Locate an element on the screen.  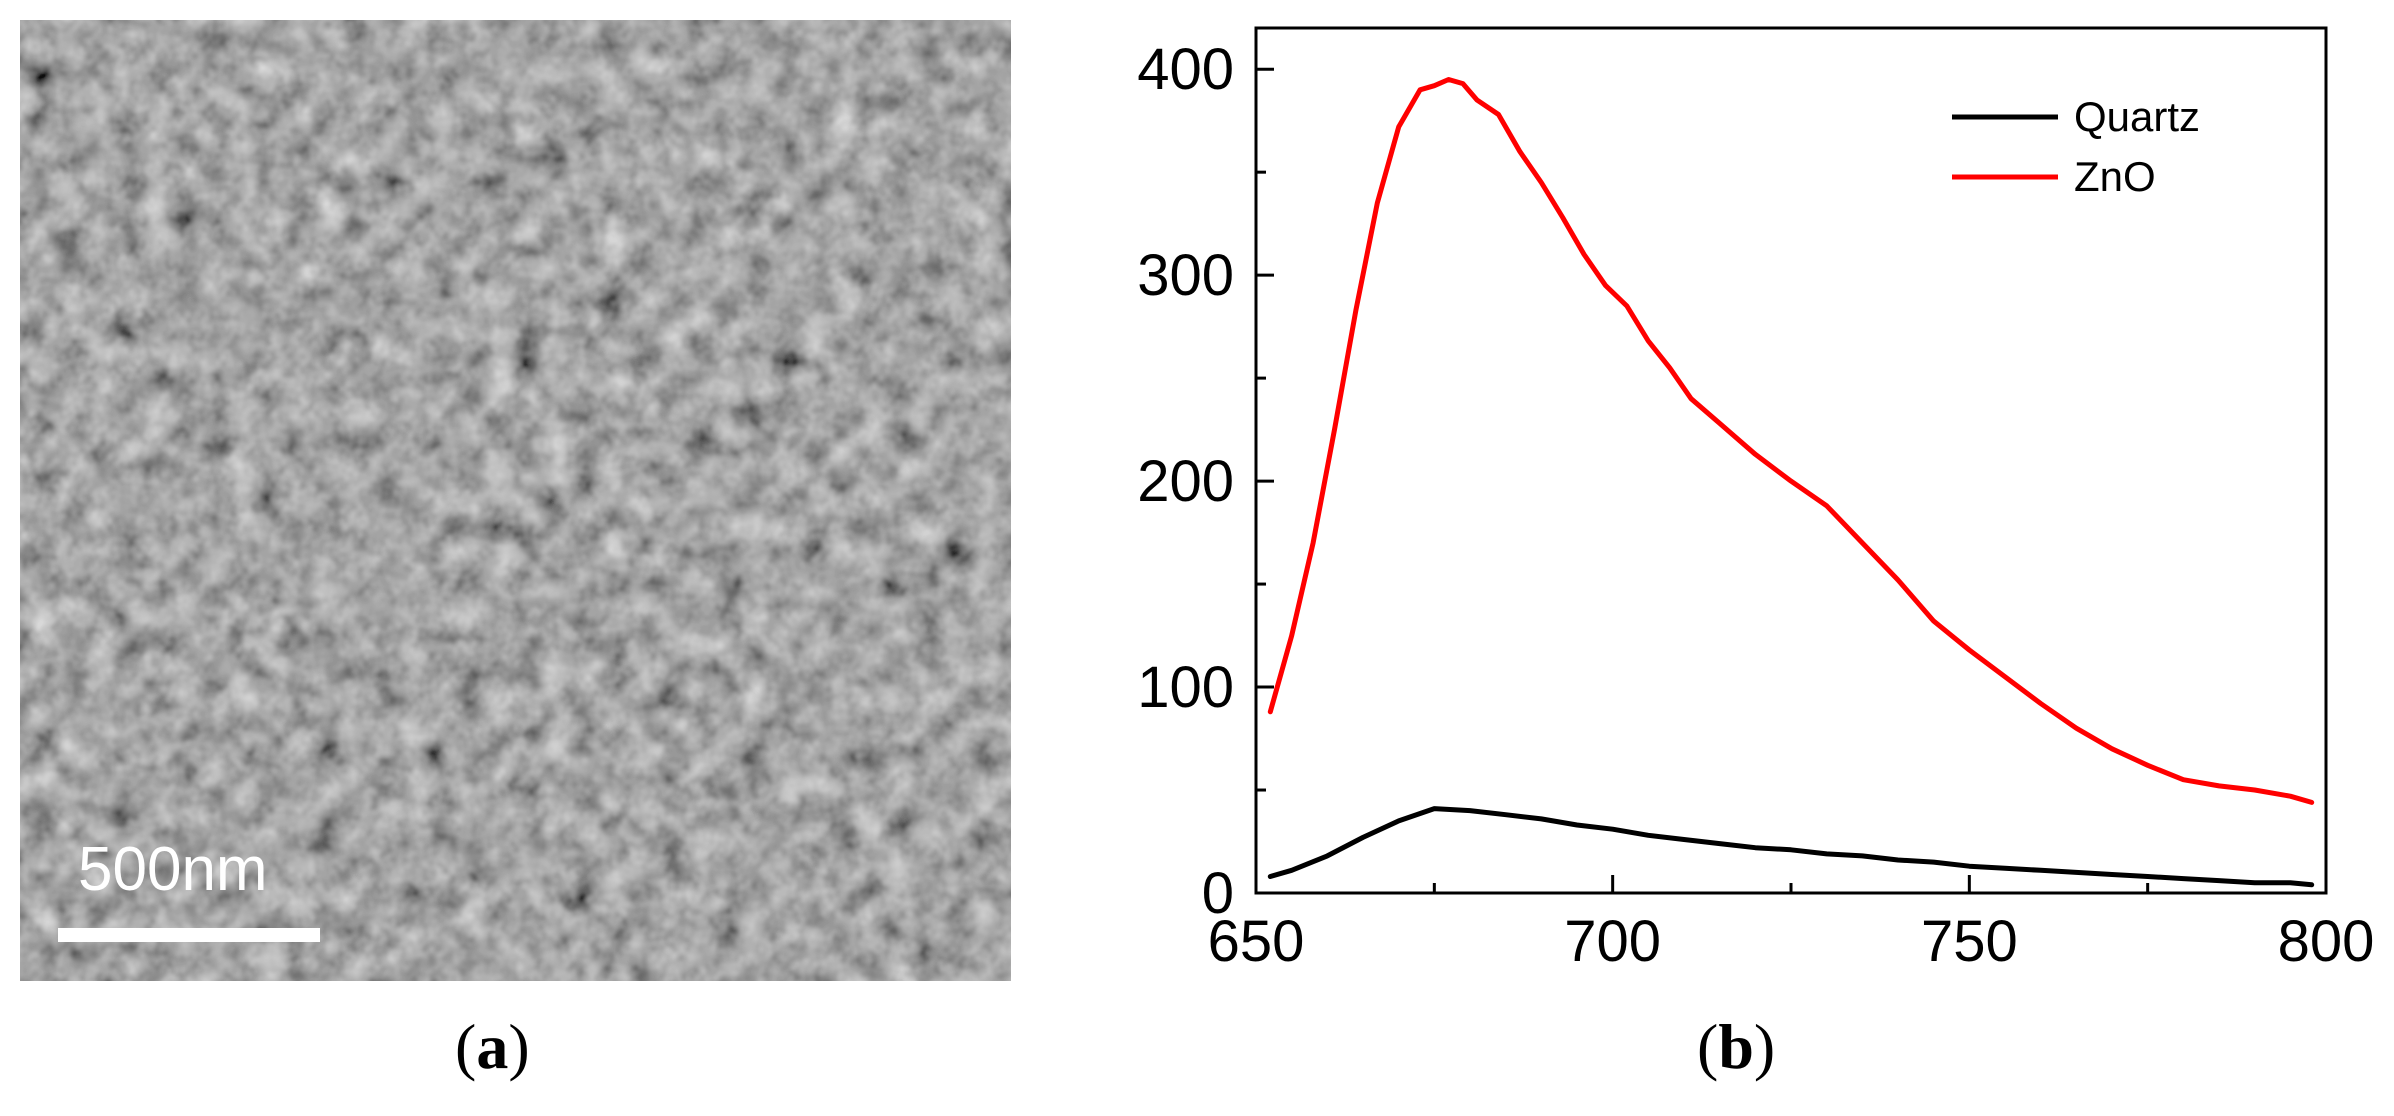
y-tick-label: 0 is located at coordinates (1218, 893).